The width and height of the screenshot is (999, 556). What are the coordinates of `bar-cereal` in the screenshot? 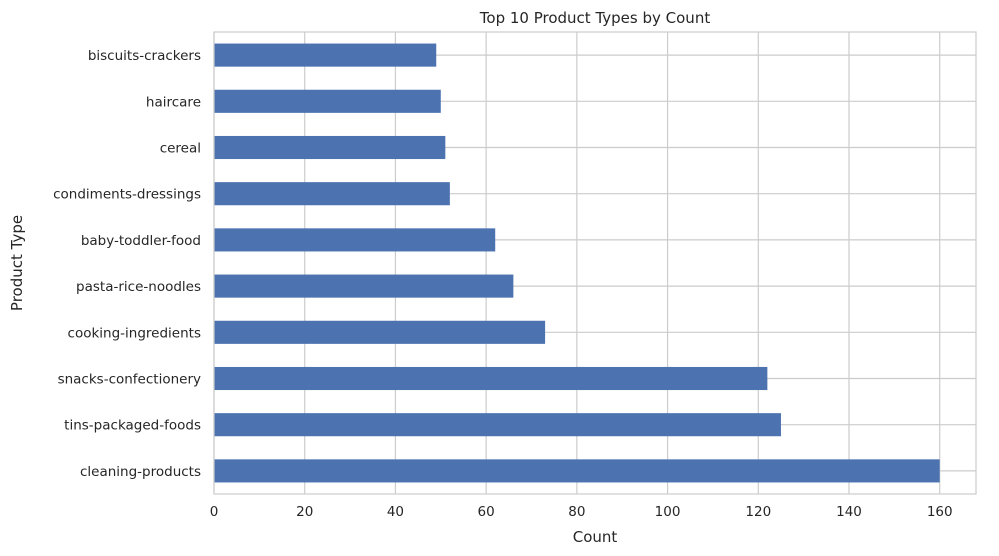 It's located at (330, 147).